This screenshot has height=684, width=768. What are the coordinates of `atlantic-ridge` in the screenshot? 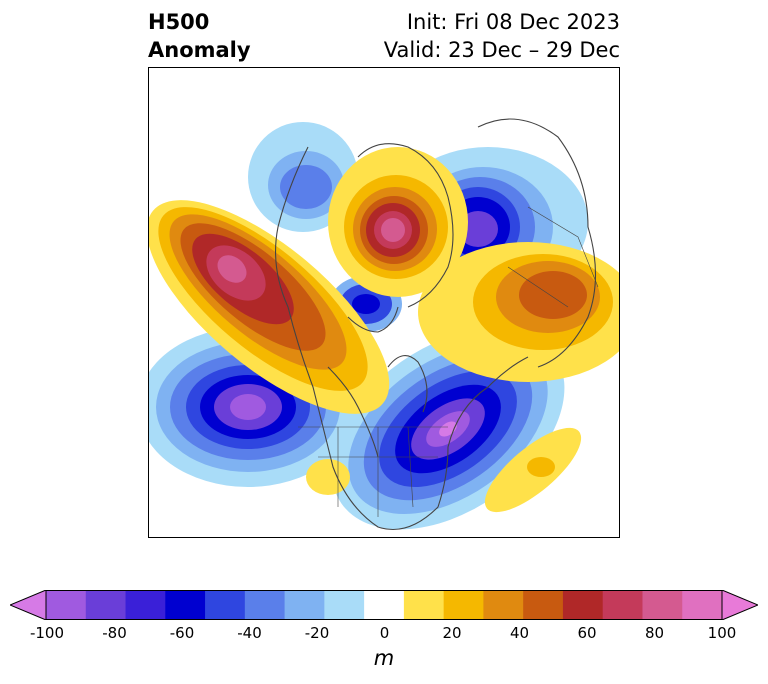 It's located at (533, 470).